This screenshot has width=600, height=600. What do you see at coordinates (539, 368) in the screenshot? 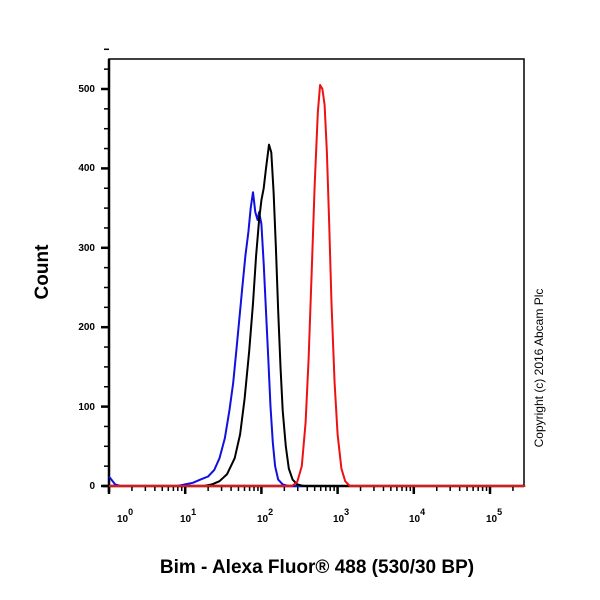
I see `copyright-annotation: Copyright (c) 2016 Abcam Plc` at bounding box center [539, 368].